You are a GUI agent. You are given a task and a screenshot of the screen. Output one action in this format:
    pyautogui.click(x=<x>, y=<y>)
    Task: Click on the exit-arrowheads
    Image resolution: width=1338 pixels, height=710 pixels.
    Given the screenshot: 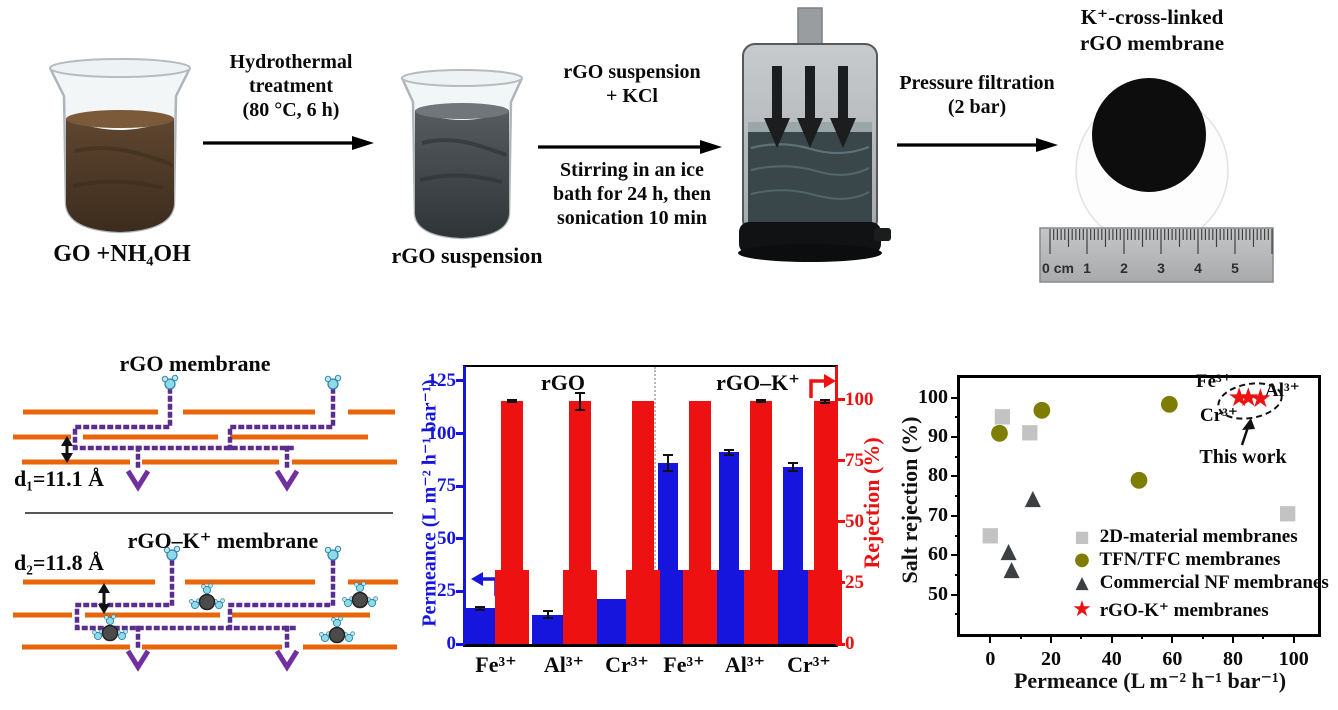 What is the action you would take?
    pyautogui.click(x=212, y=480)
    